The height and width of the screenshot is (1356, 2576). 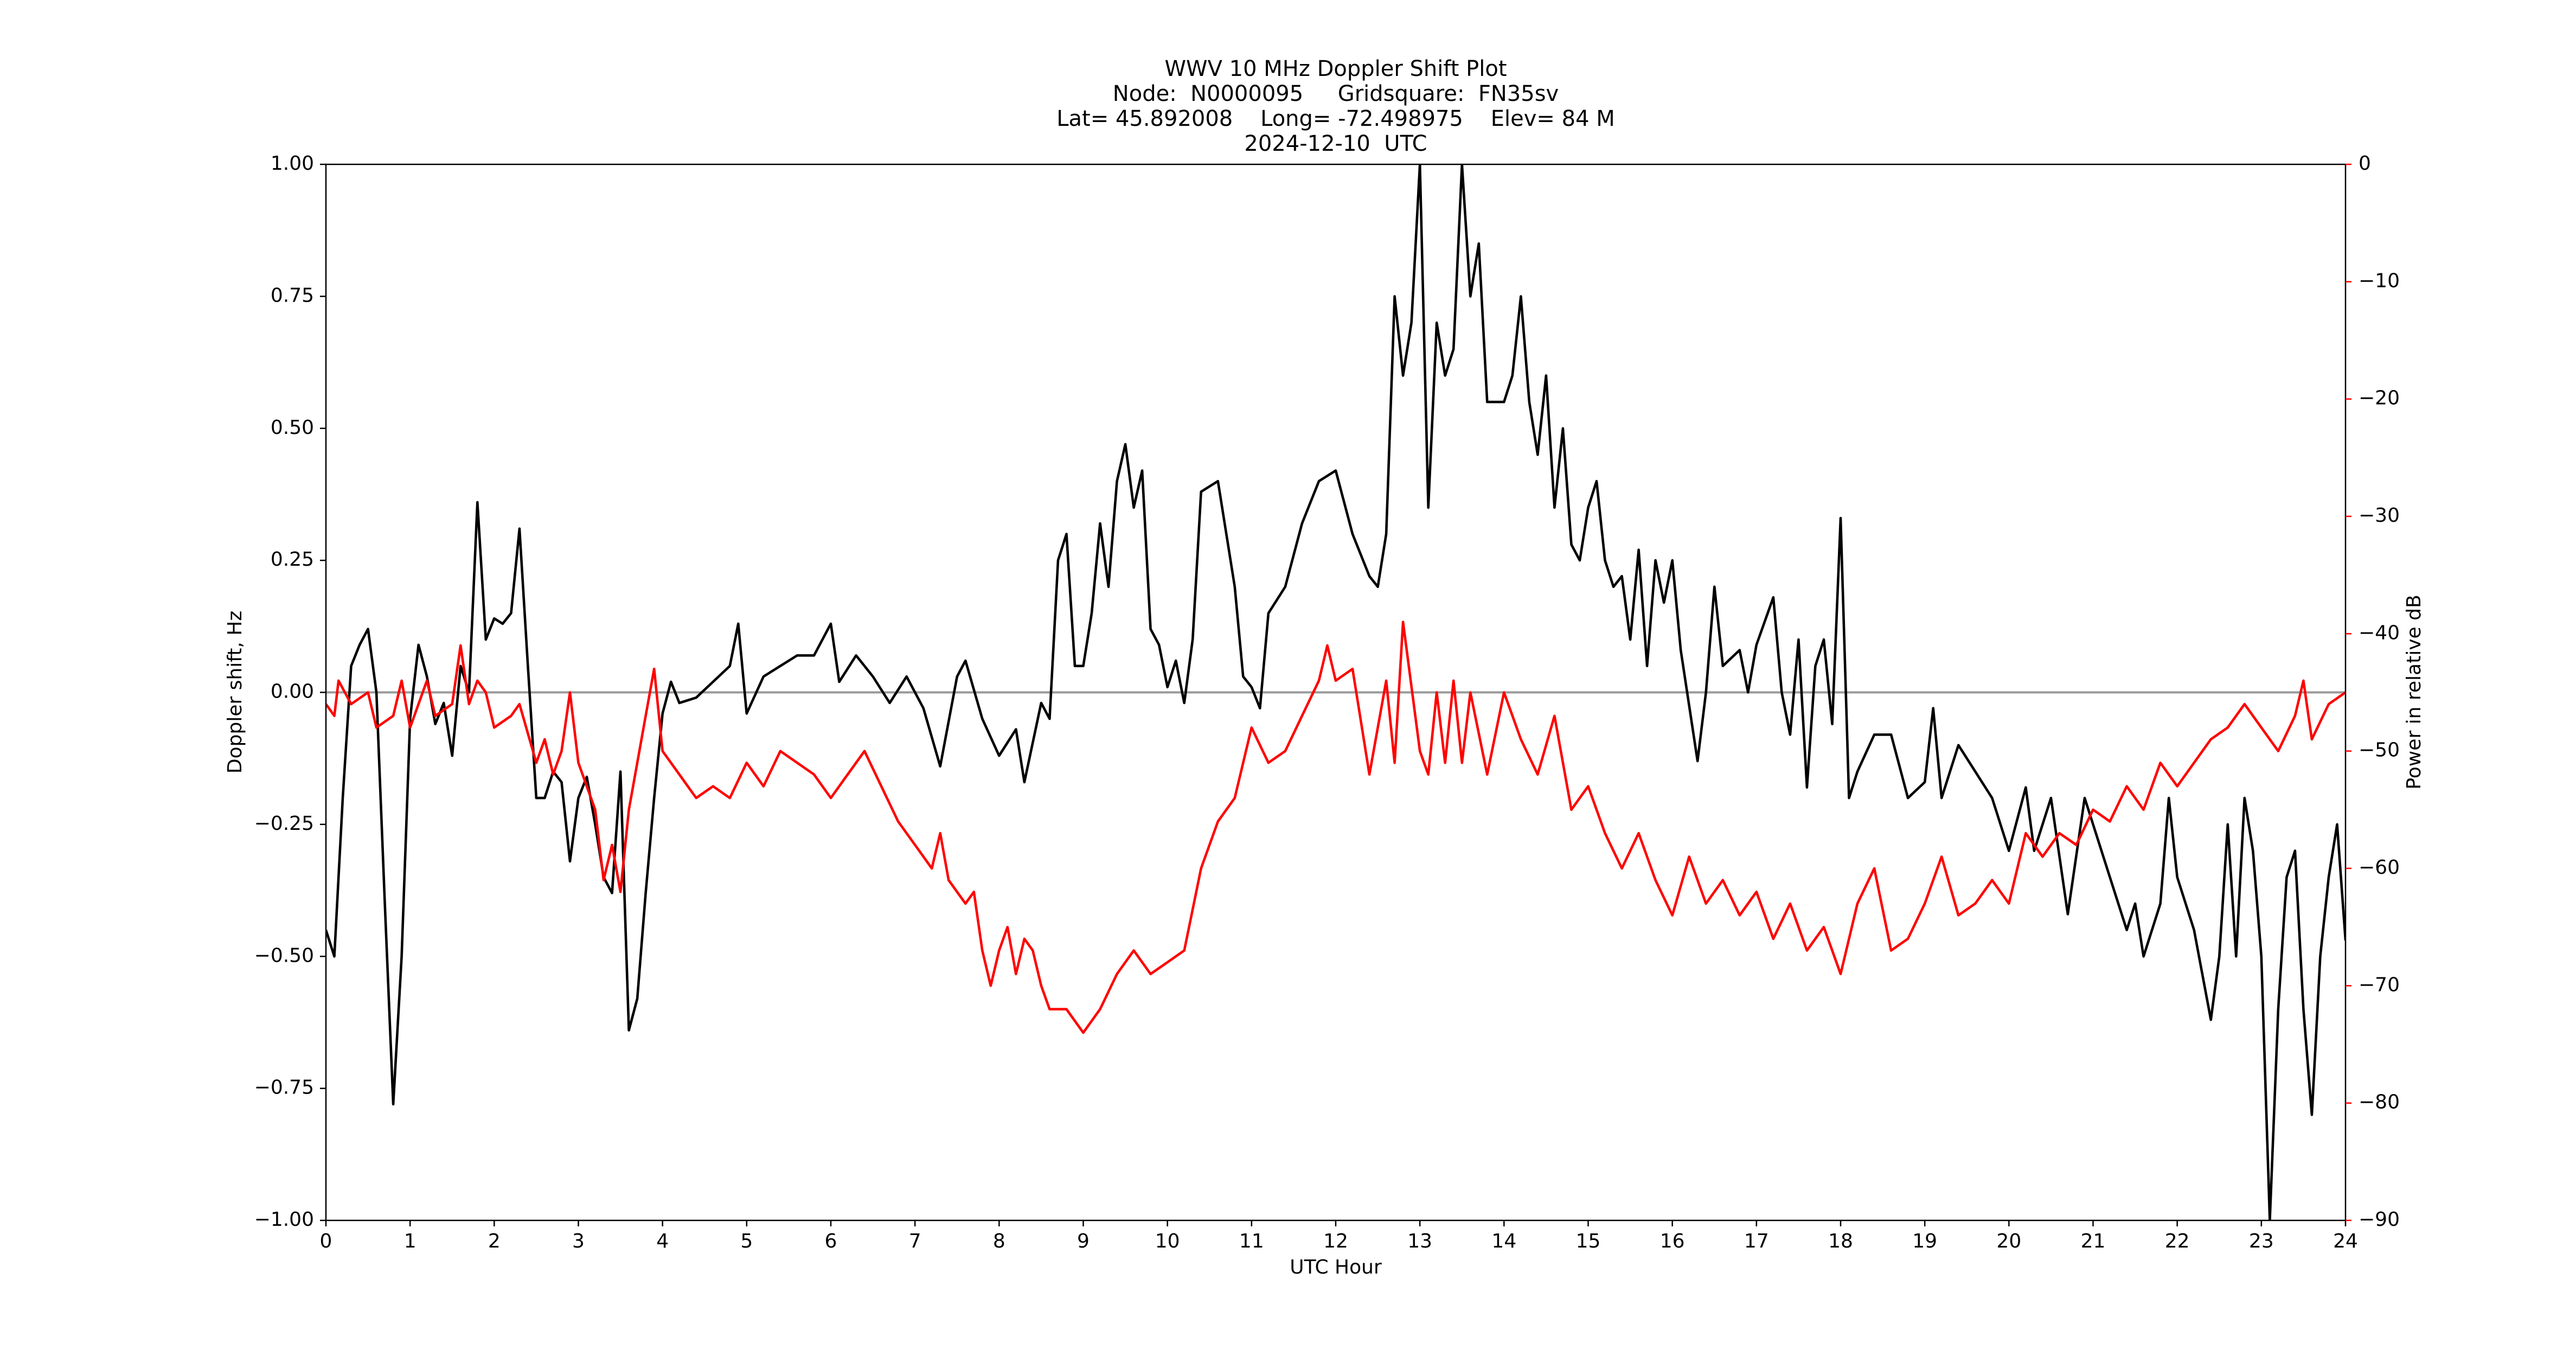 What do you see at coordinates (1336, 1241) in the screenshot?
I see `x-tick-label: 12` at bounding box center [1336, 1241].